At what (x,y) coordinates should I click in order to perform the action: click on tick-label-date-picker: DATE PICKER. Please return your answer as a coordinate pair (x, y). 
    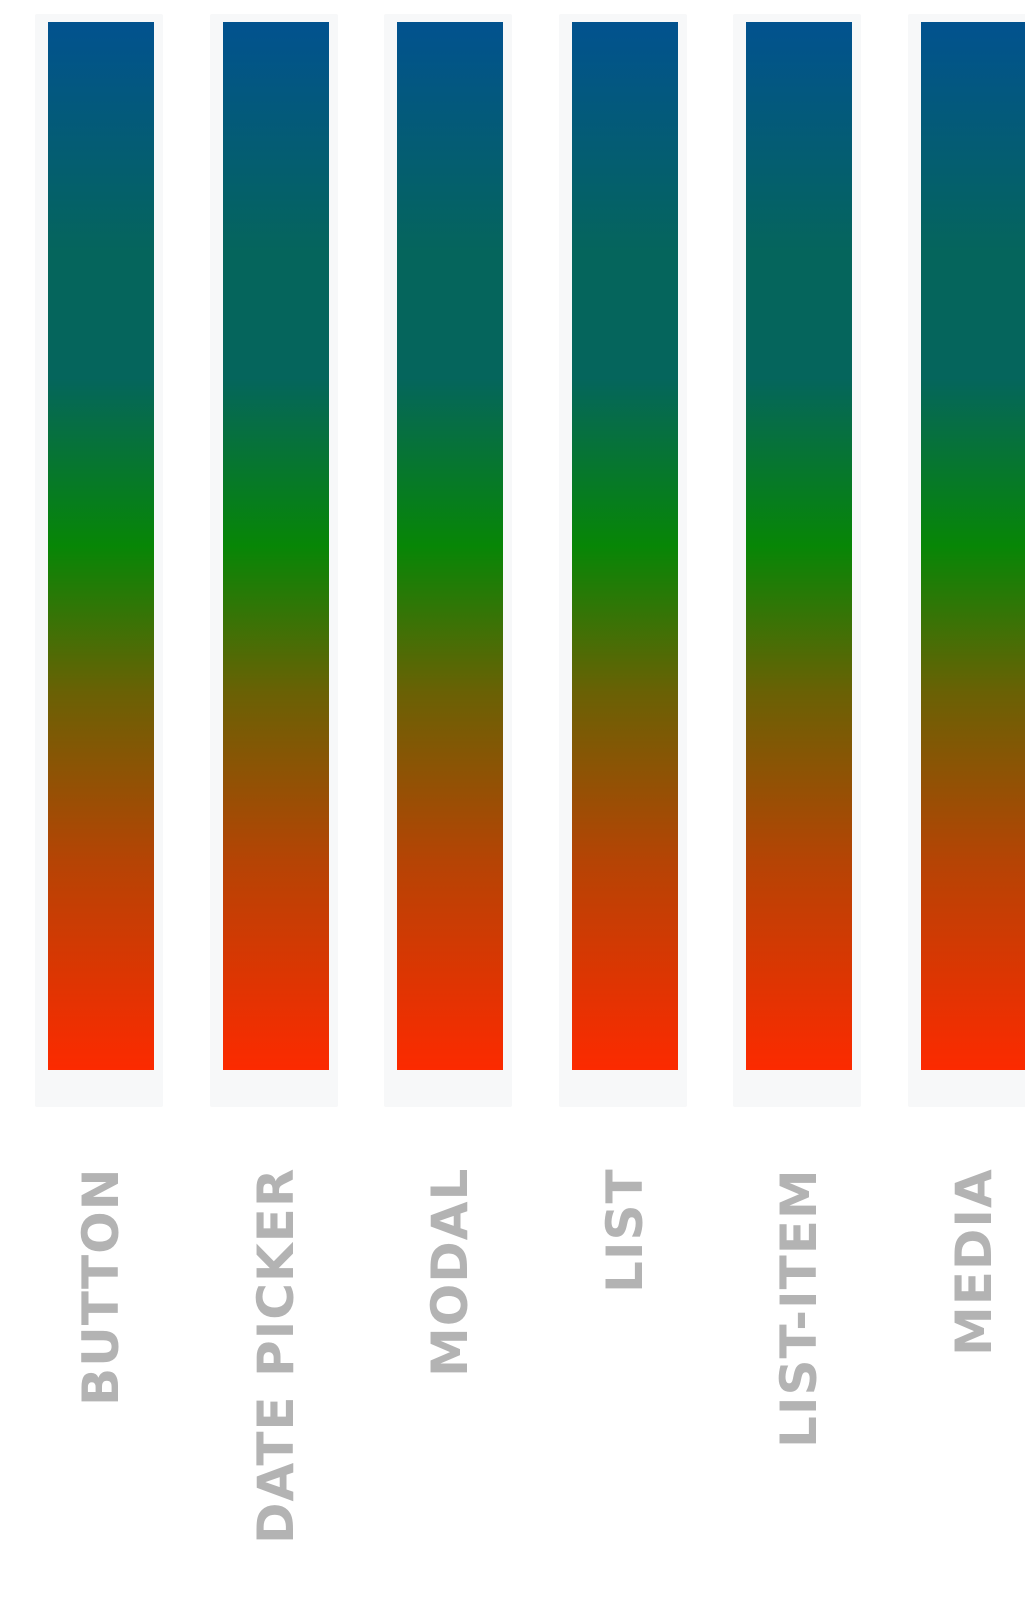
    Looking at the image, I should click on (275, 1355).